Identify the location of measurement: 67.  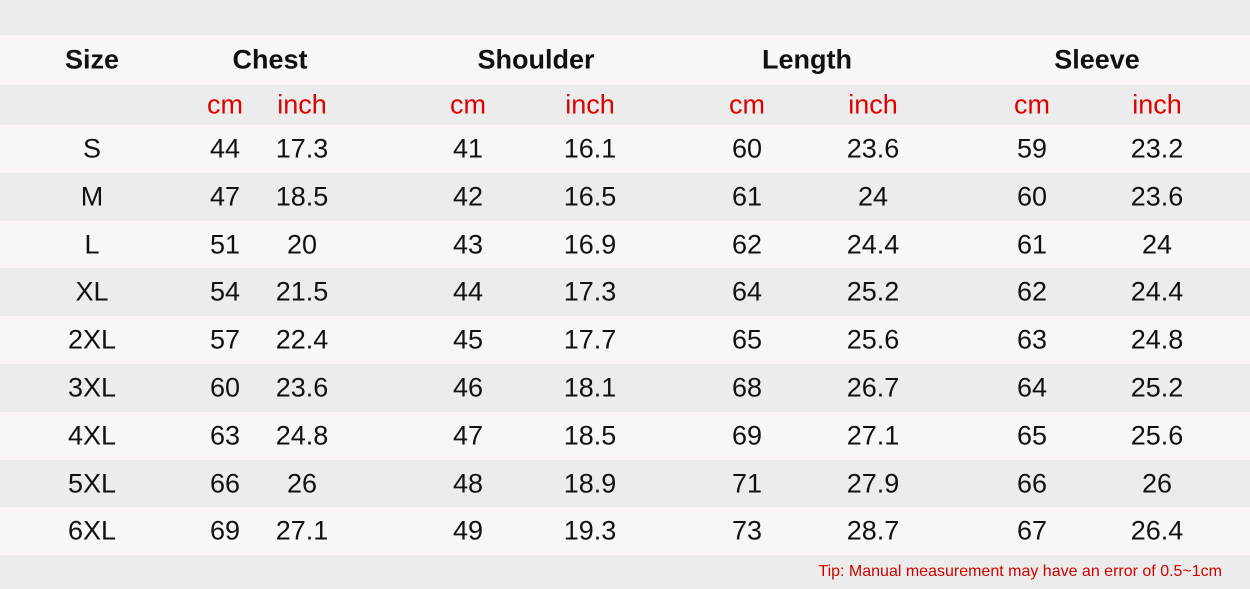
(1032, 530).